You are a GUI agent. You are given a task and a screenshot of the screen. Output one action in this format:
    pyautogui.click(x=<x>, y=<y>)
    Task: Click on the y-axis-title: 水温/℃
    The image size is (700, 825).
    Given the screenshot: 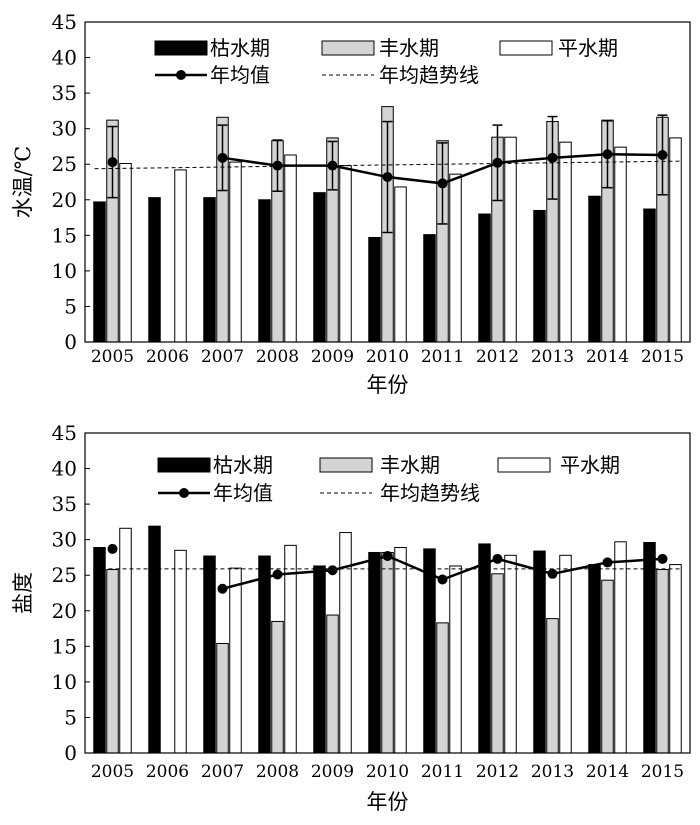 What is the action you would take?
    pyautogui.click(x=23, y=182)
    